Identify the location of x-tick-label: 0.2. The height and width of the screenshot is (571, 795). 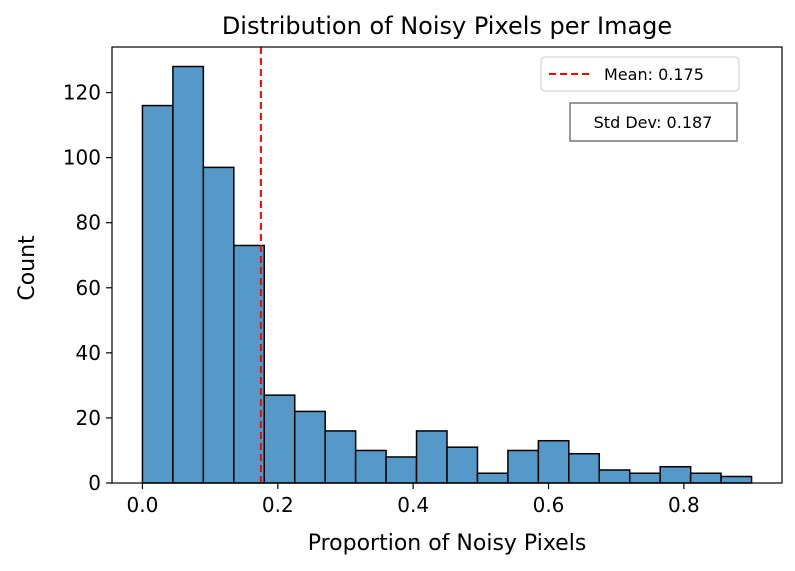
(278, 505).